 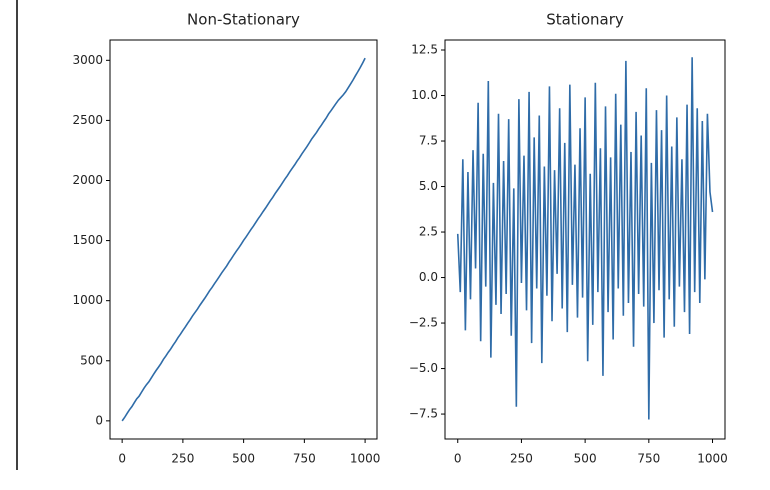 What do you see at coordinates (423, 323) in the screenshot?
I see `y-tick-label: −2.5` at bounding box center [423, 323].